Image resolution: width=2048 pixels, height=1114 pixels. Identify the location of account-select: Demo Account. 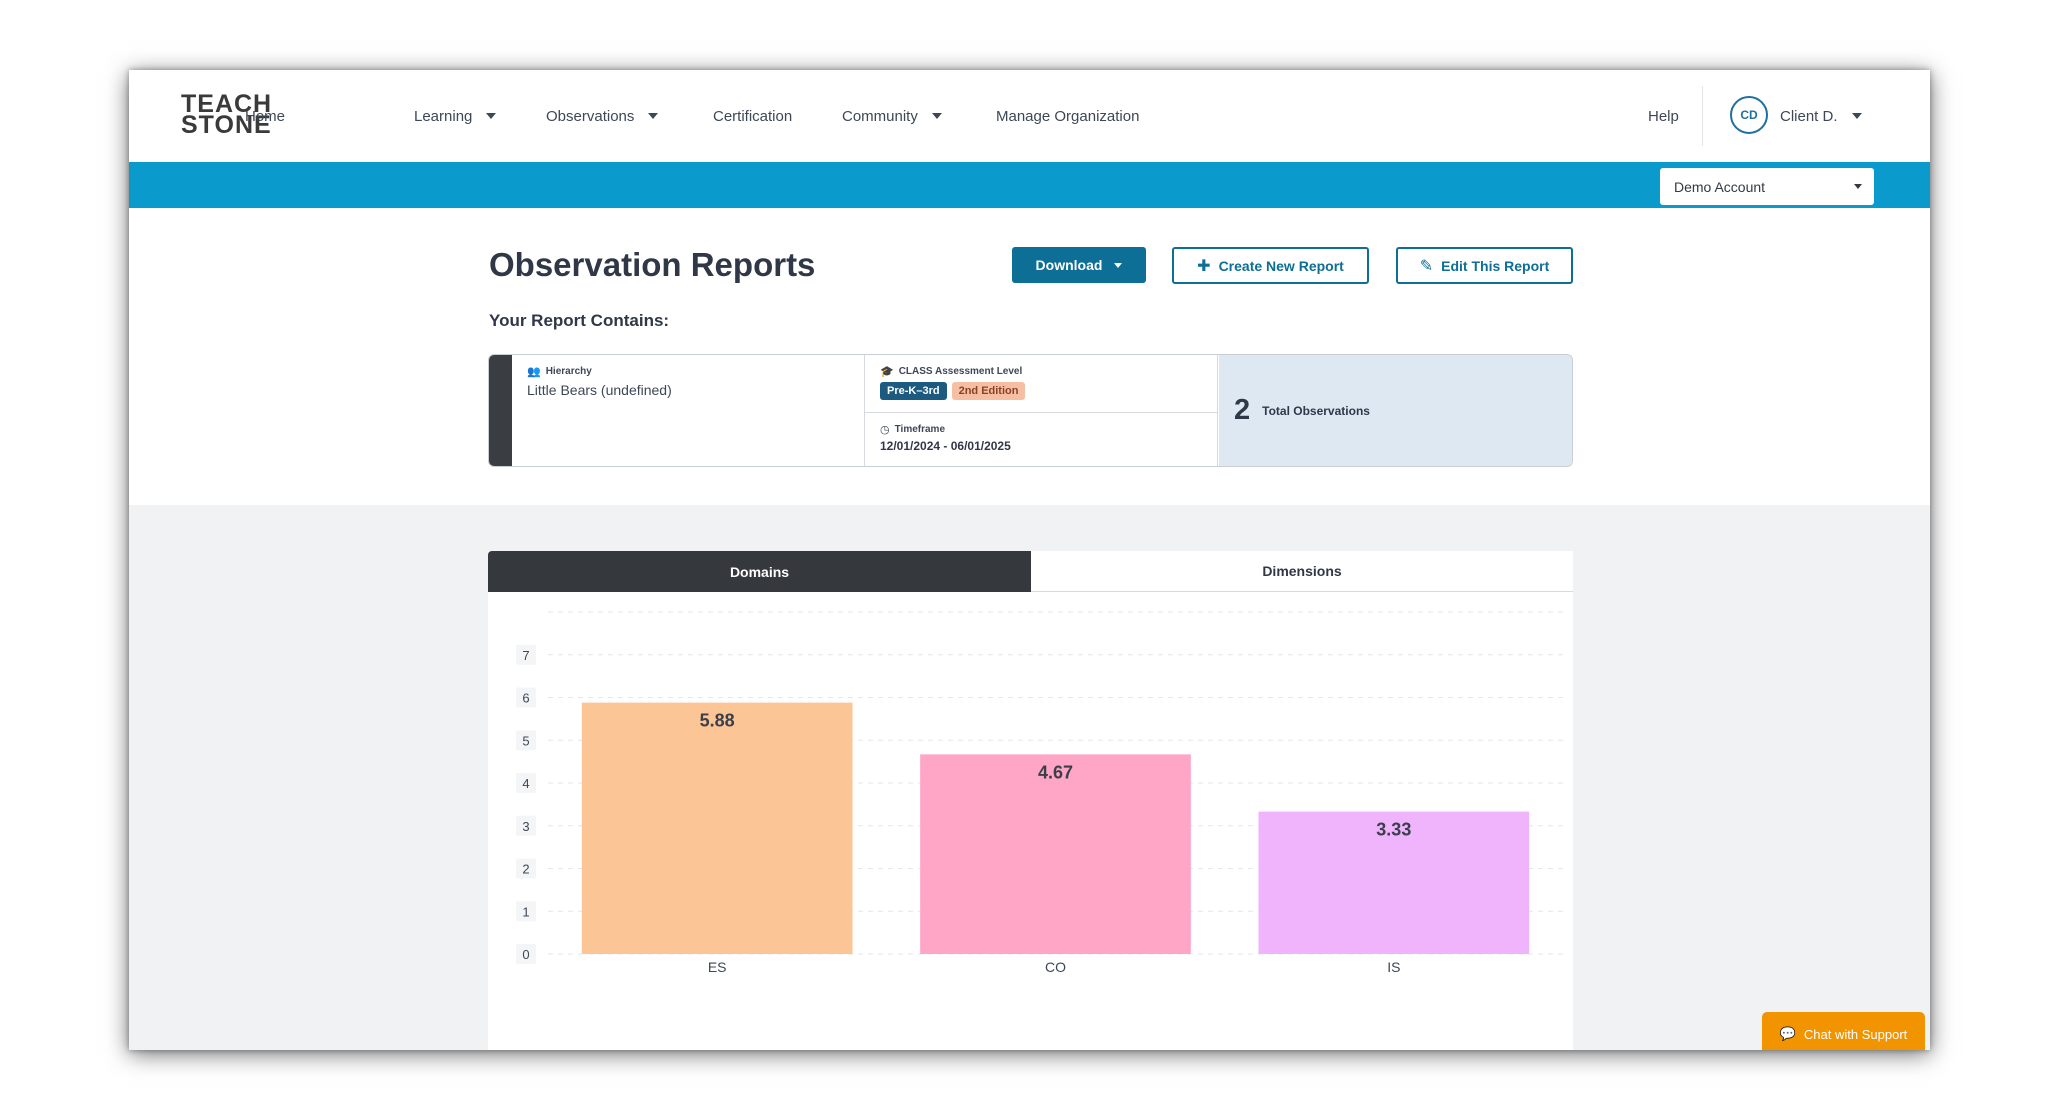
(1767, 186).